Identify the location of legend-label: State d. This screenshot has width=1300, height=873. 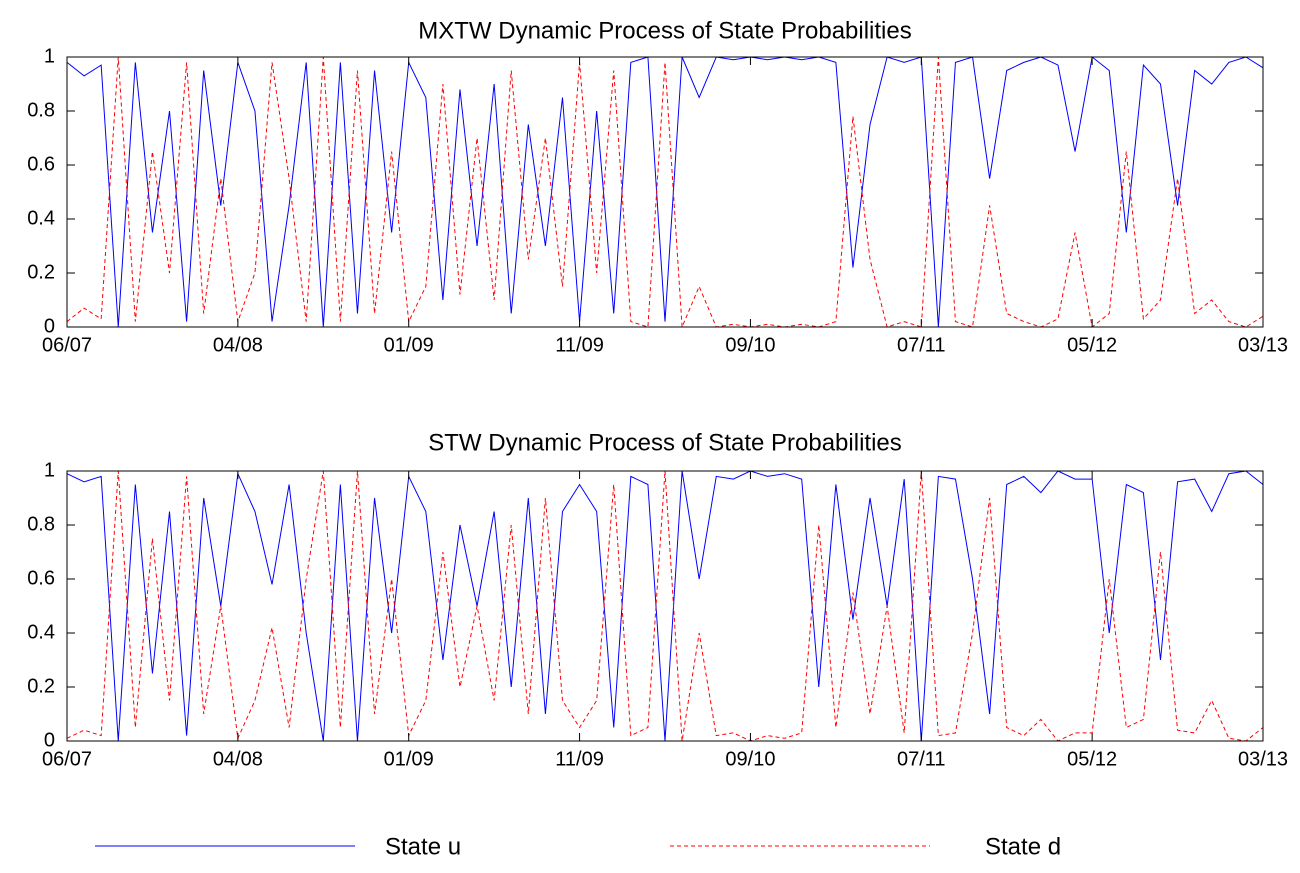
(1023, 846).